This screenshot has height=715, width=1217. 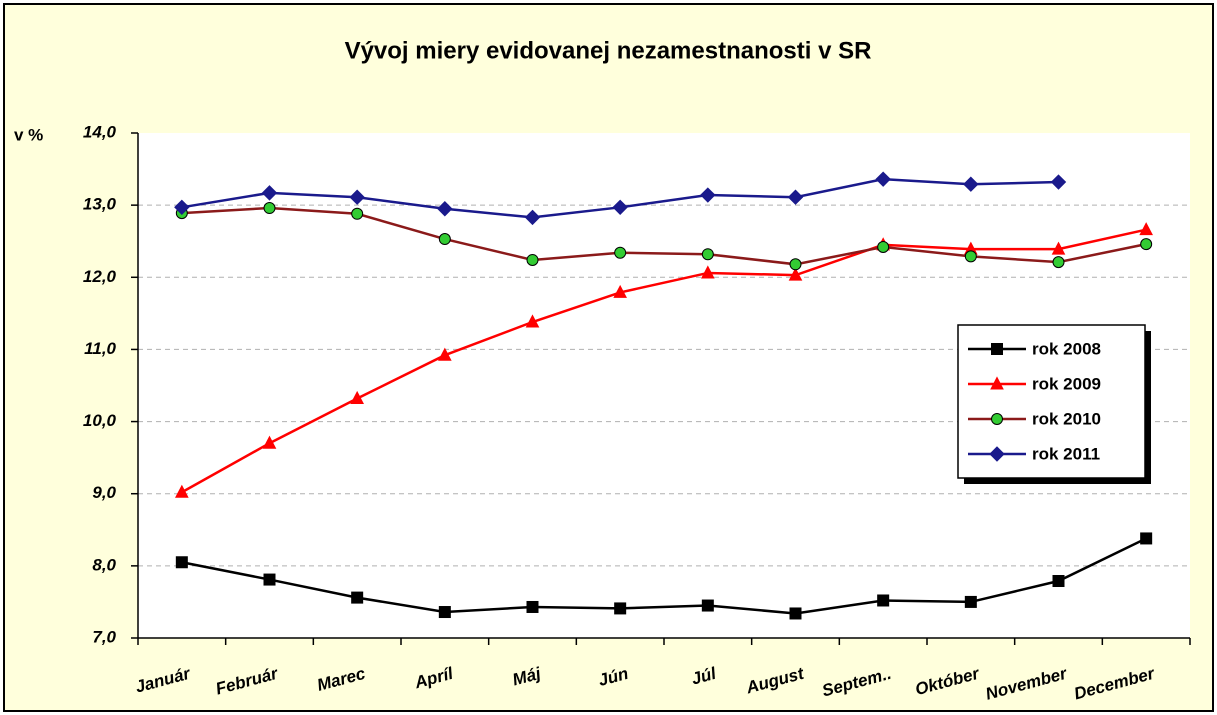 What do you see at coordinates (100, 204) in the screenshot?
I see `y-tick-label: 13,0` at bounding box center [100, 204].